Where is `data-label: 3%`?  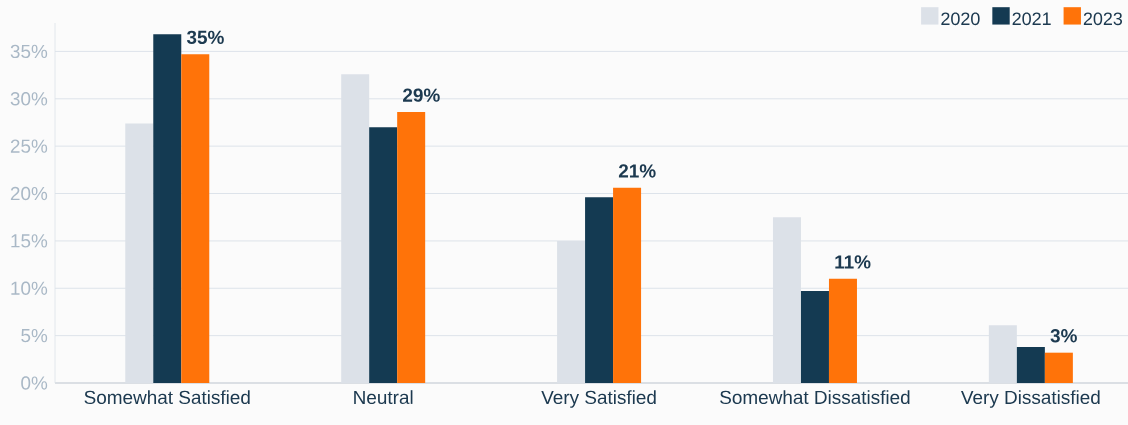
data-label: 3% is located at coordinates (1063, 336).